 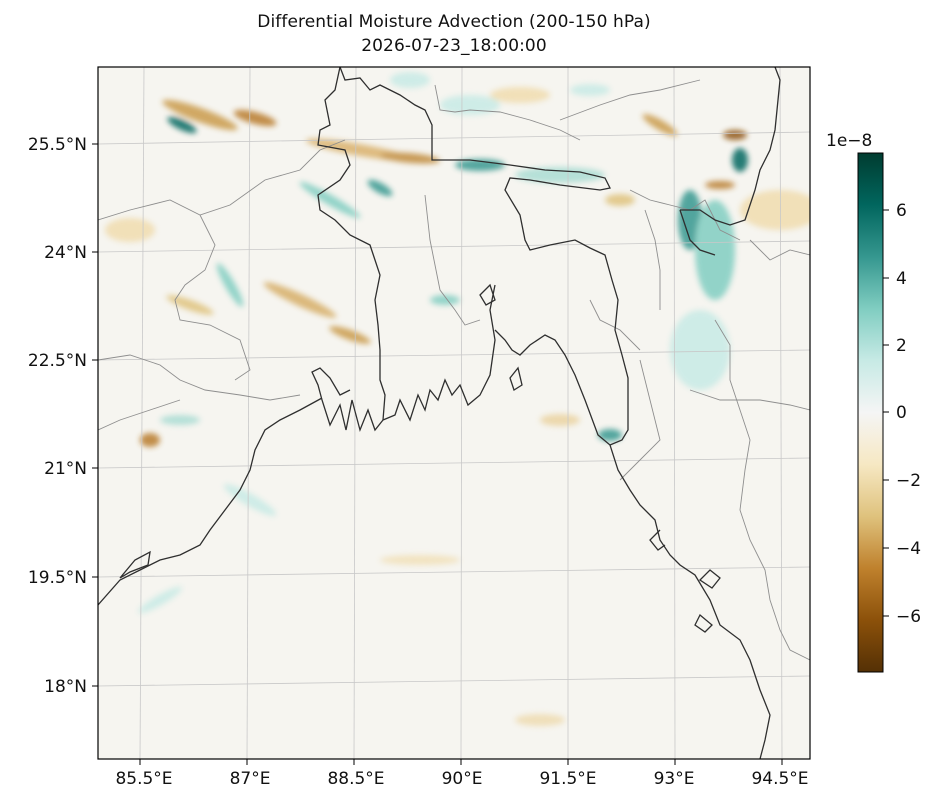 What do you see at coordinates (901, 279) in the screenshot?
I see `colorbar-tick-label: 4` at bounding box center [901, 279].